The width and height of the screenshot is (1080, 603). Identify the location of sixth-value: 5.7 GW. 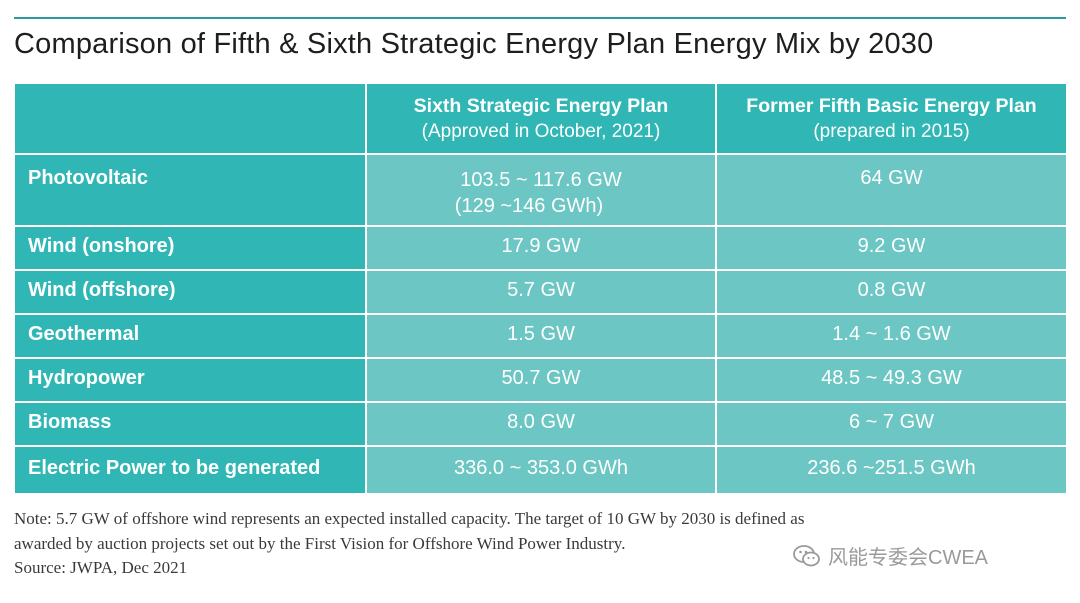
(541, 292).